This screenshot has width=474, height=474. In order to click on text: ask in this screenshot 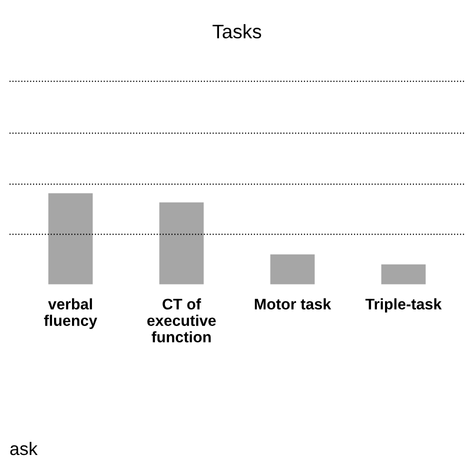, I will do `click(24, 449)`.